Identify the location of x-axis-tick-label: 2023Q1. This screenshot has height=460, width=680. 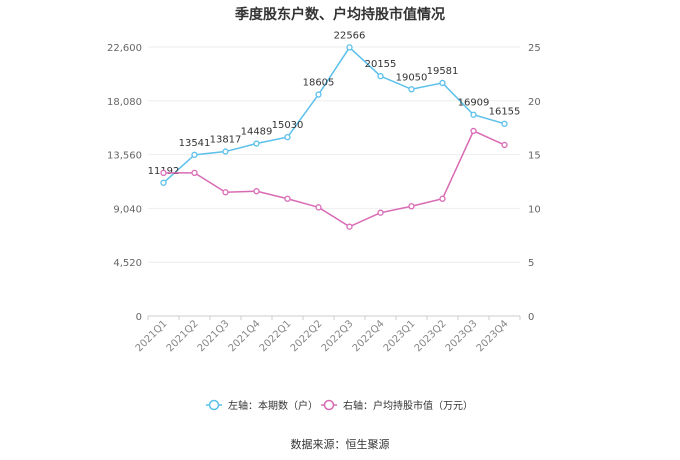
(400, 336).